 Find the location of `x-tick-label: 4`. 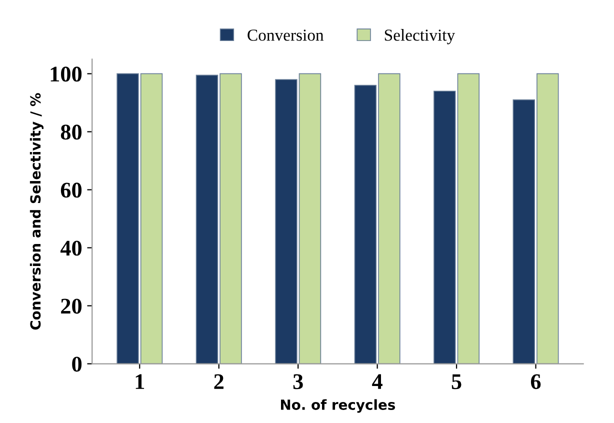

x-tick-label: 4 is located at coordinates (377, 381).